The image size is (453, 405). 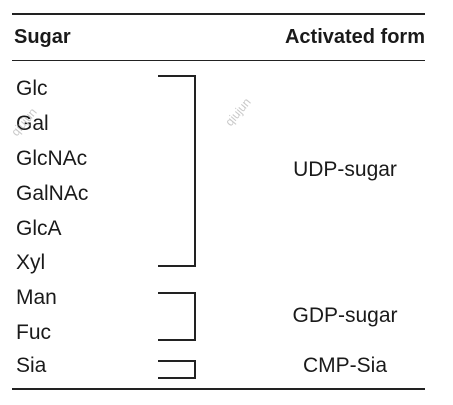 I want to click on activated-form-gdp-sugar: GDP-sugar, so click(x=345, y=315).